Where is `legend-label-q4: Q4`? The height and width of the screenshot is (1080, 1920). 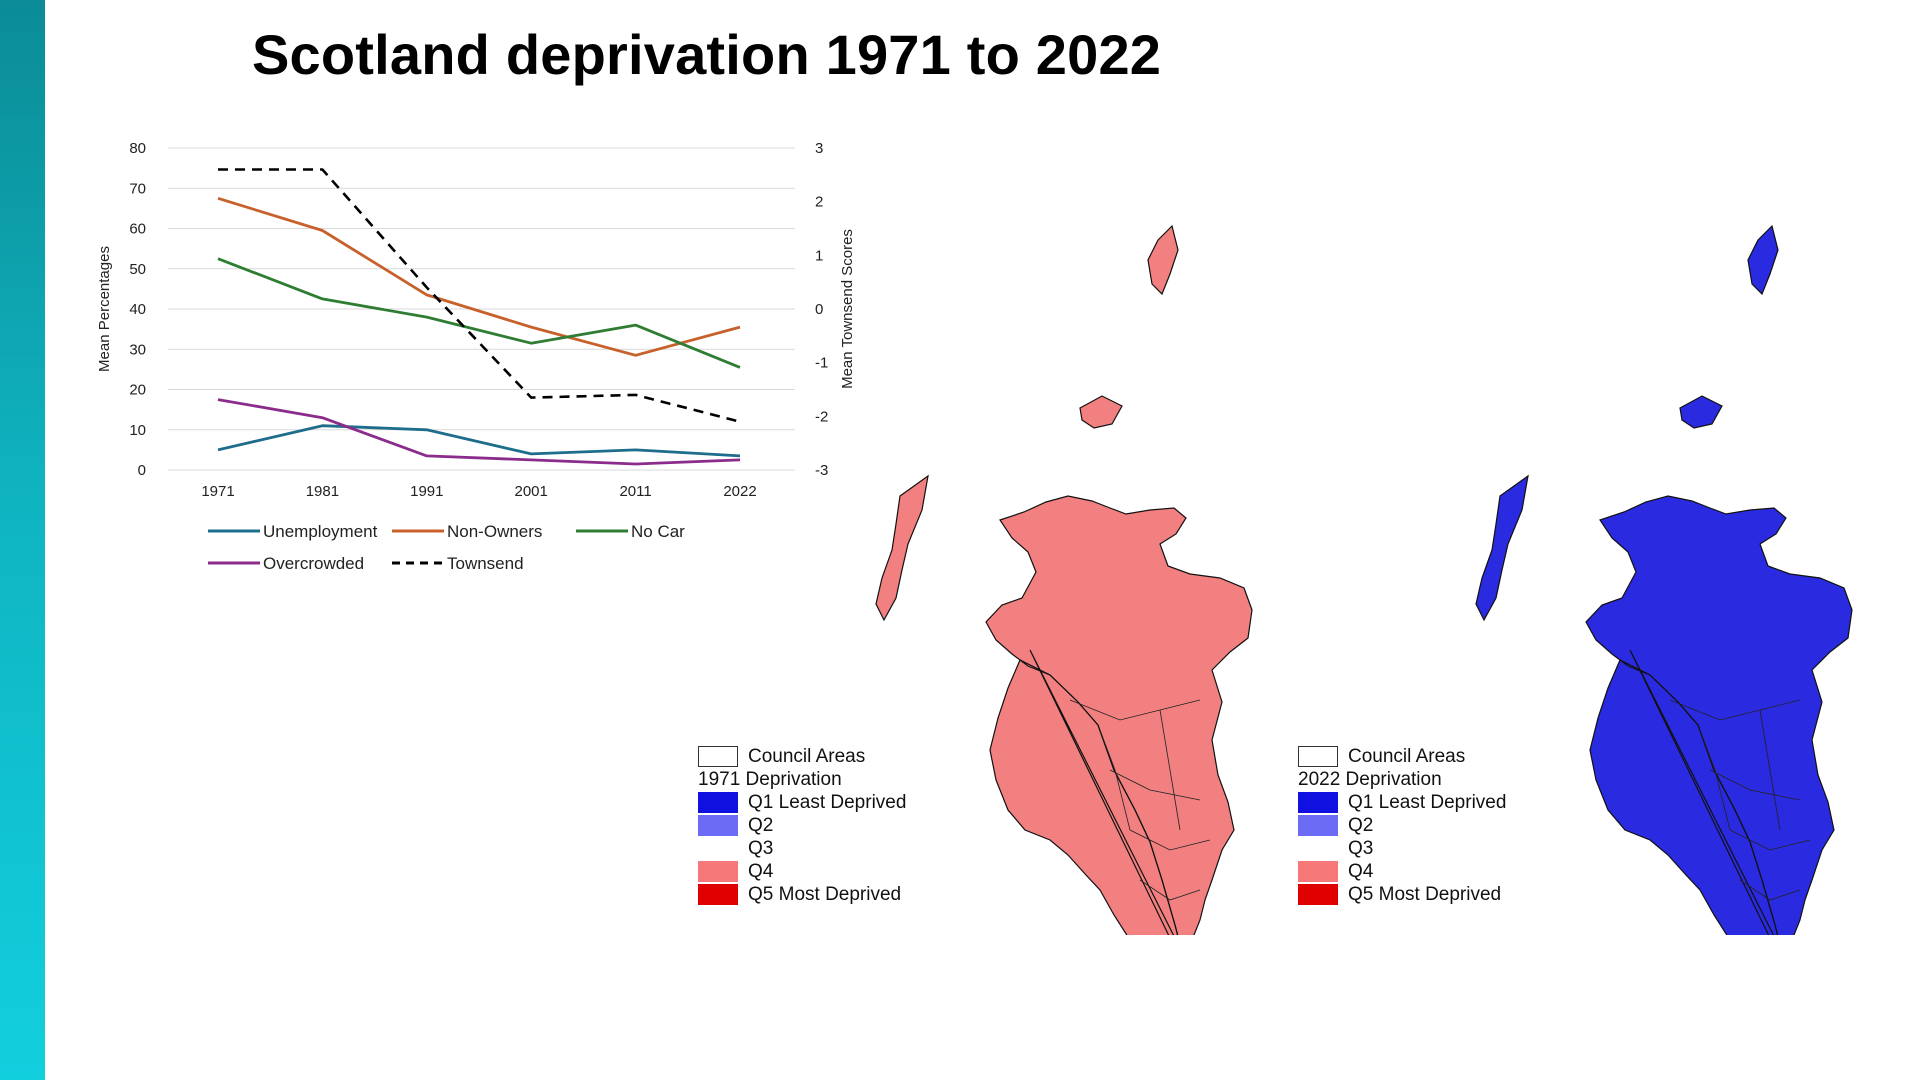 legend-label-q4: Q4 is located at coordinates (1361, 871).